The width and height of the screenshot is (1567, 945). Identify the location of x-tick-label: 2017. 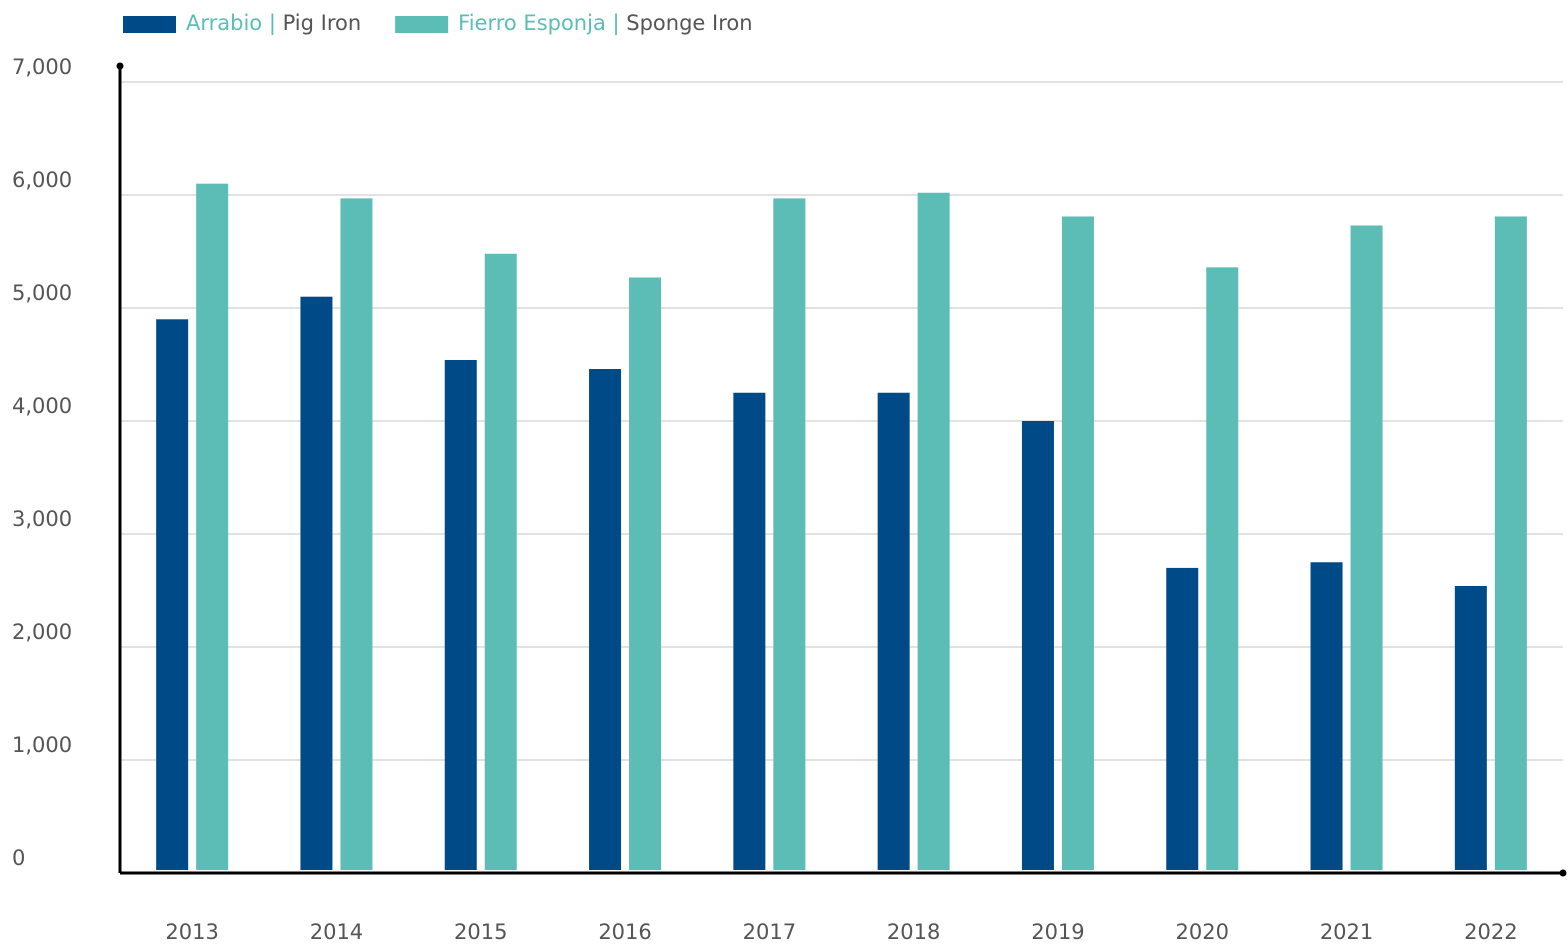
(769, 932).